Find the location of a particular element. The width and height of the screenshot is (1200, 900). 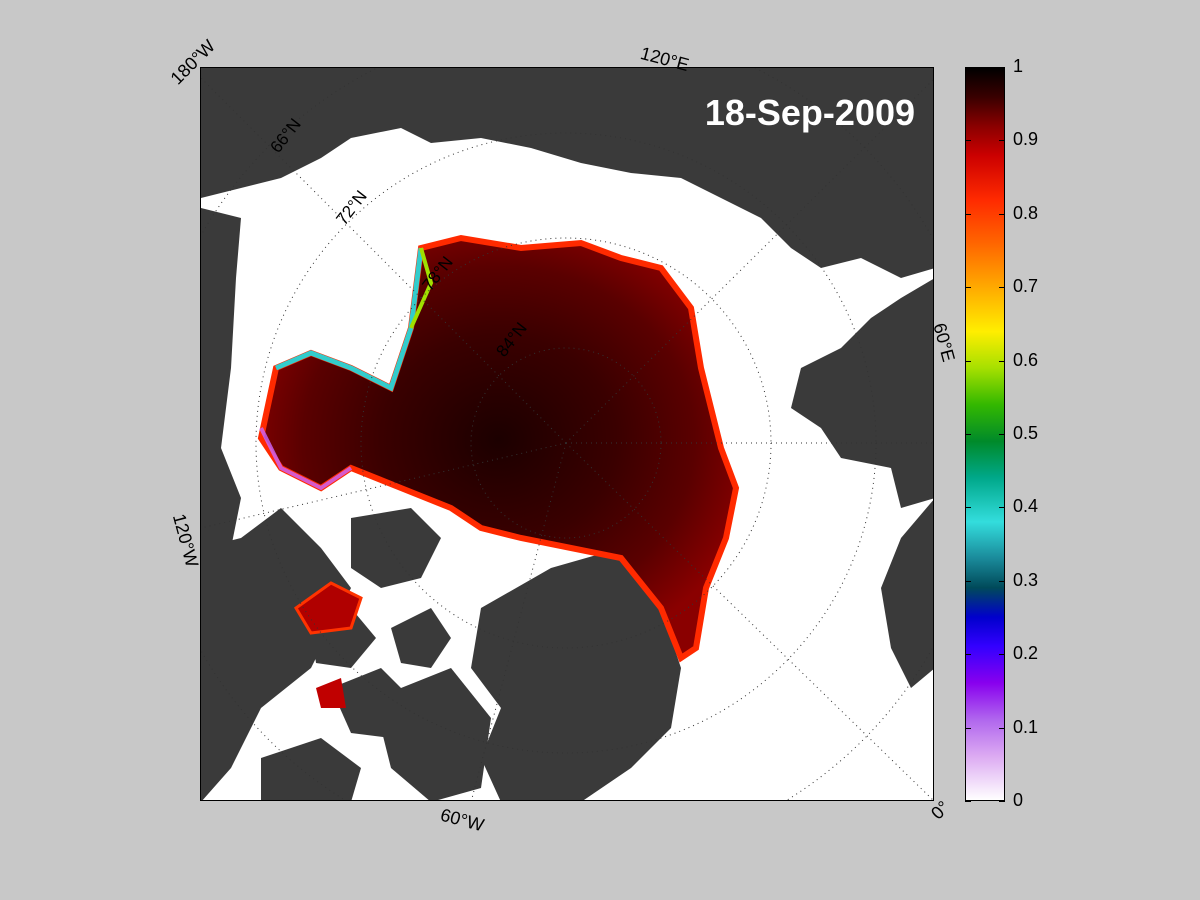

longitude-label-120w: 120°W is located at coordinates (185, 540).